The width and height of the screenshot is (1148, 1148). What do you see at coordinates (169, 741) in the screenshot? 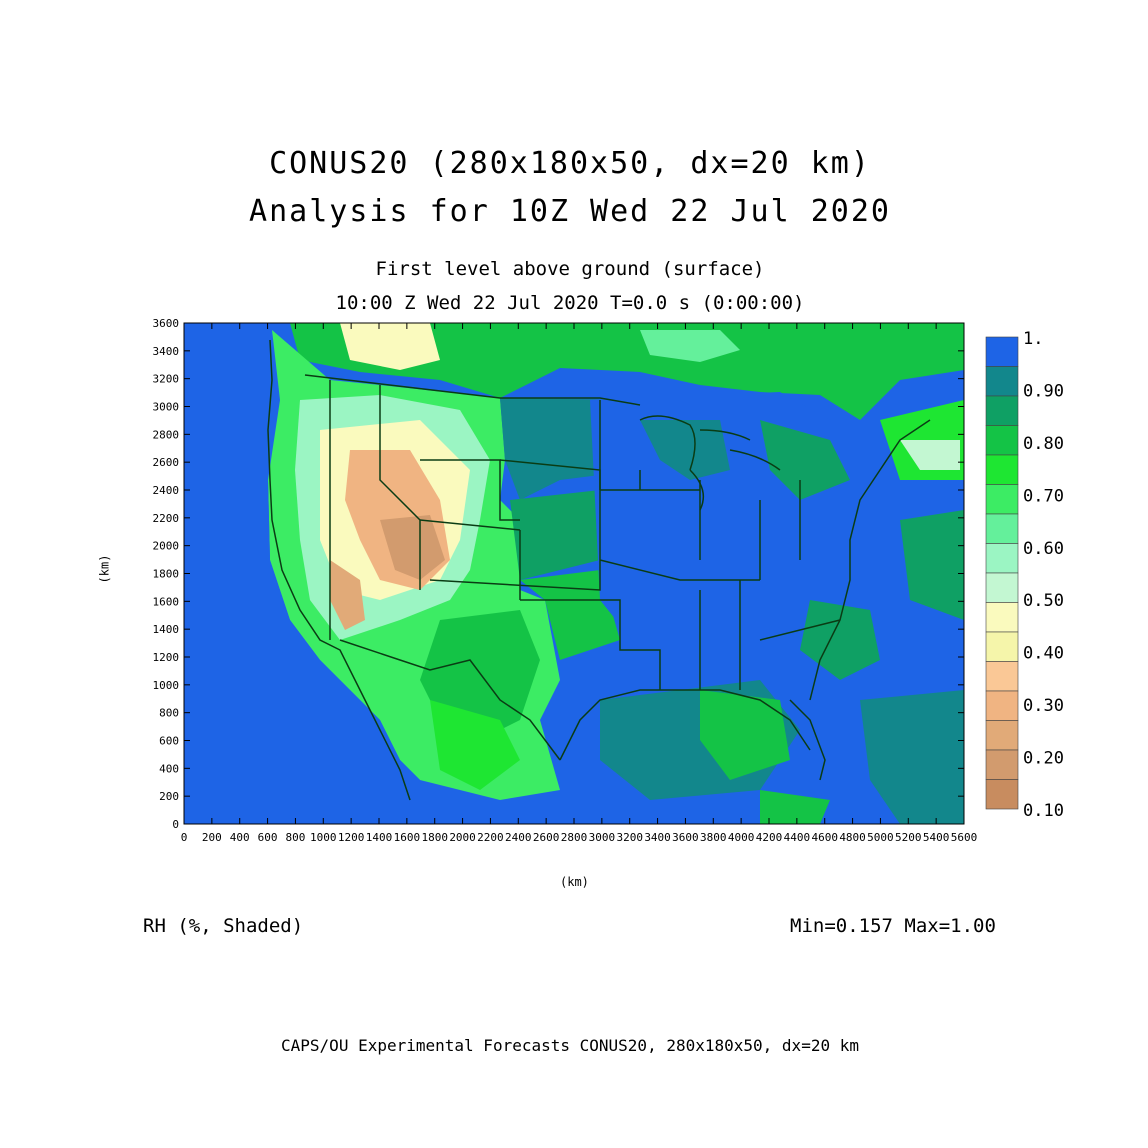
I see `y-tick-label: 600` at bounding box center [169, 741].